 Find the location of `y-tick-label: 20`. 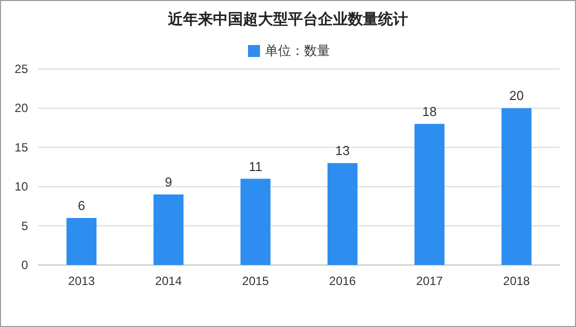

y-tick-label: 20 is located at coordinates (21, 108).